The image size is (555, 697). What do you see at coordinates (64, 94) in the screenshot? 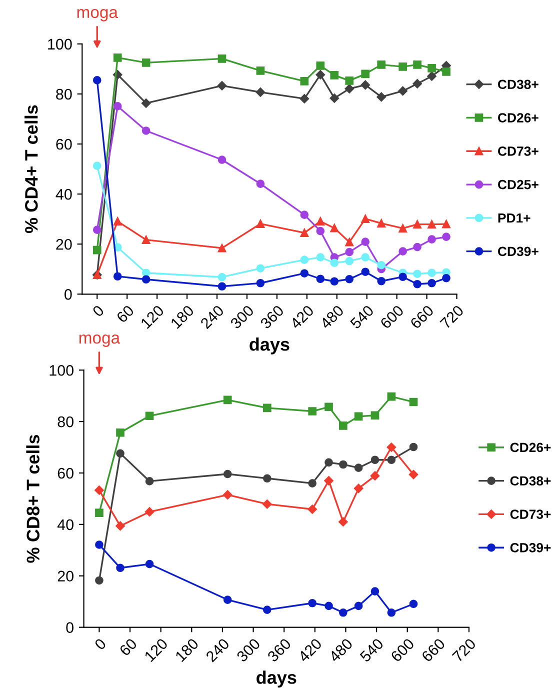
I see `y-tick-label: 80` at bounding box center [64, 94].